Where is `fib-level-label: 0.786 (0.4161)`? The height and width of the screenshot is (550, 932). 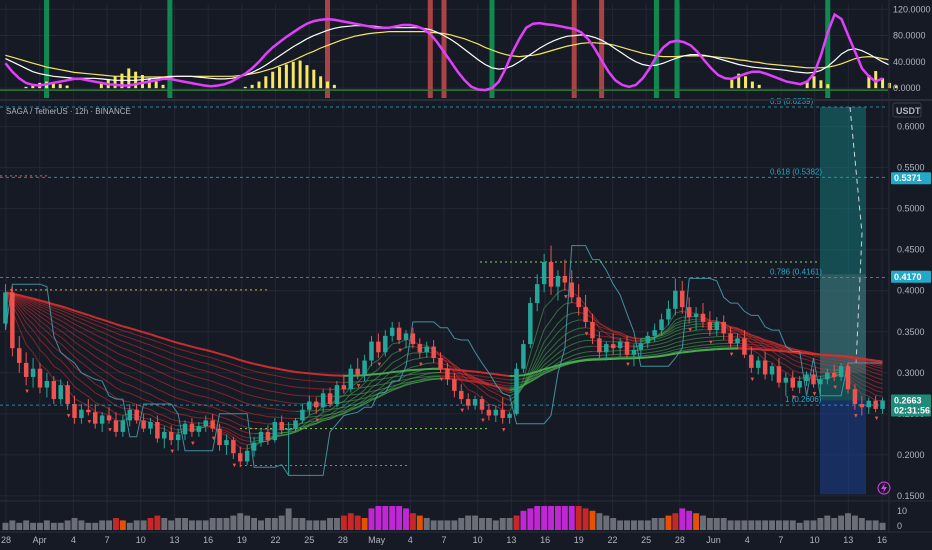 fib-level-label: 0.786 (0.4161) is located at coordinates (796, 272).